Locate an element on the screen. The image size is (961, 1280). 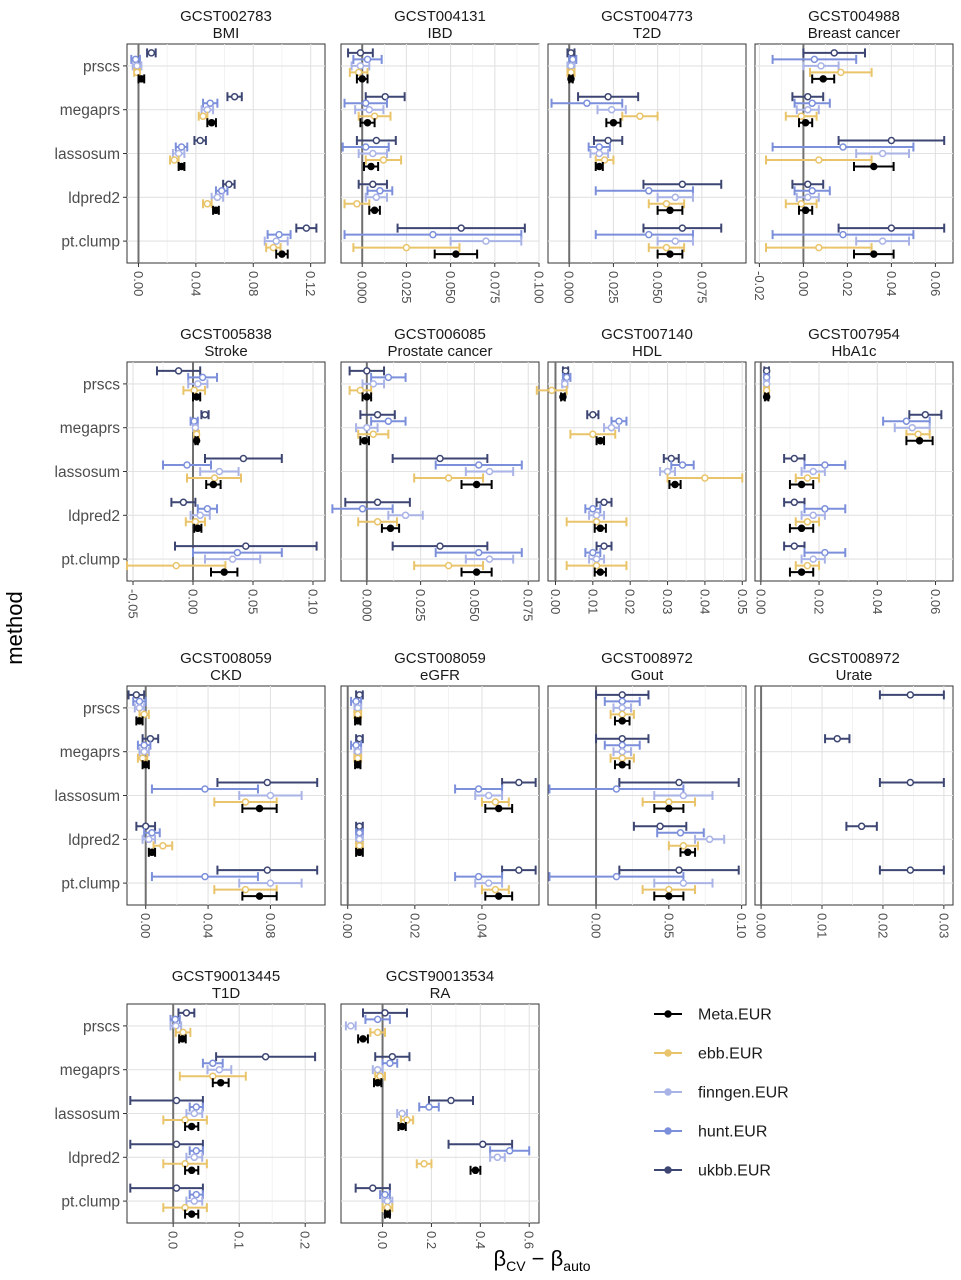
point-pt.clump-hunt-eur is located at coordinates (593, 553).